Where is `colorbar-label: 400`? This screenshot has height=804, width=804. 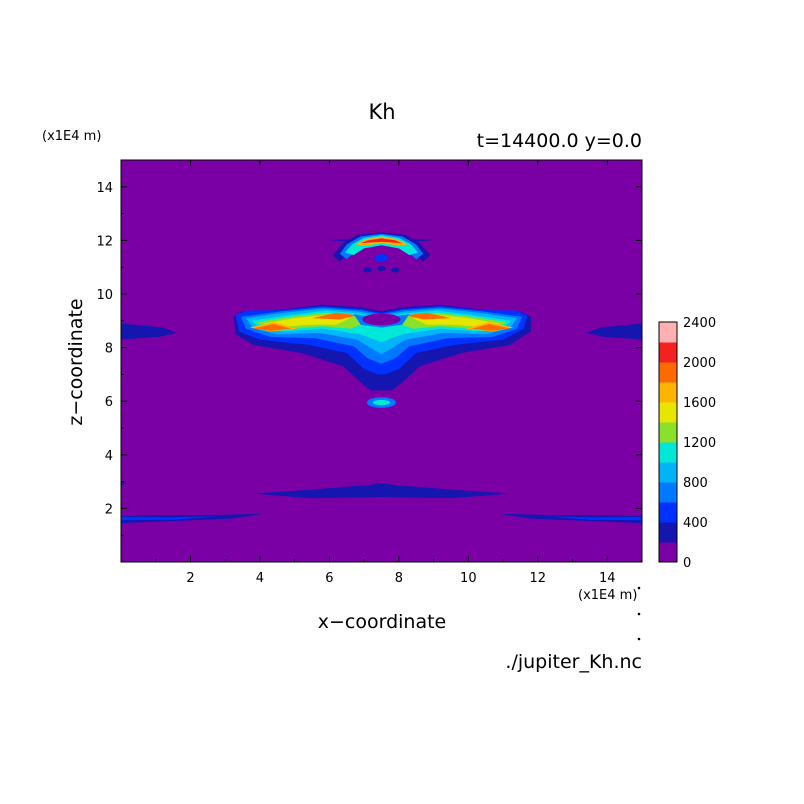
colorbar-label: 400 is located at coordinates (695, 523).